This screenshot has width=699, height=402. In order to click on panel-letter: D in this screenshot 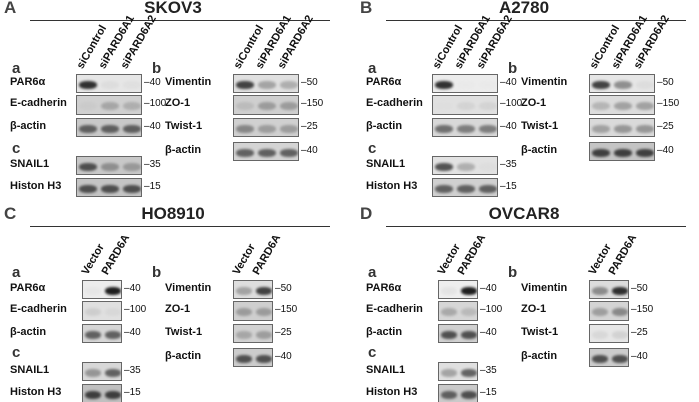, I will do `click(366, 213)`.